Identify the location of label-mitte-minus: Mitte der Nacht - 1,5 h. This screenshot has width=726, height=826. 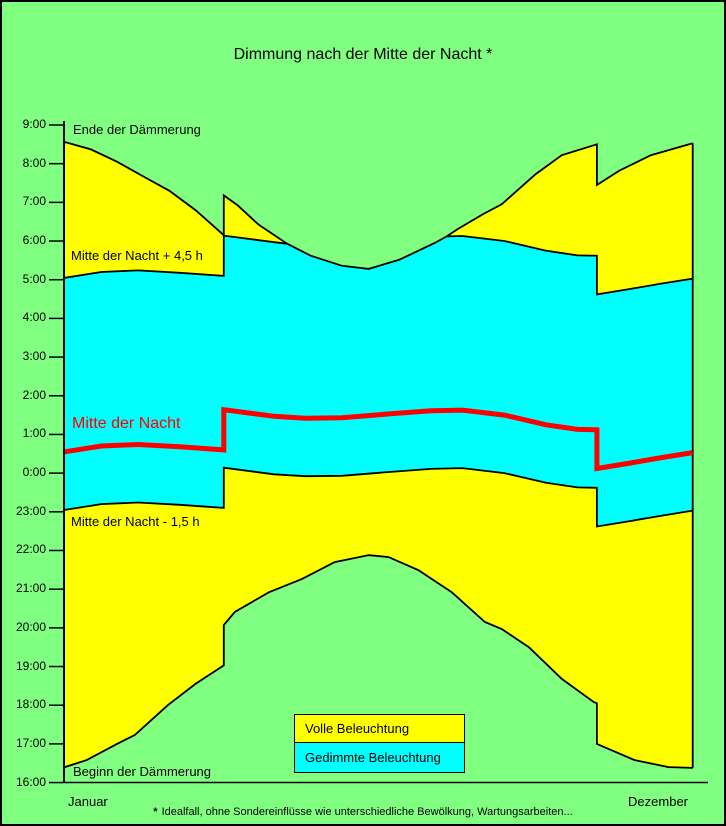
(135, 521).